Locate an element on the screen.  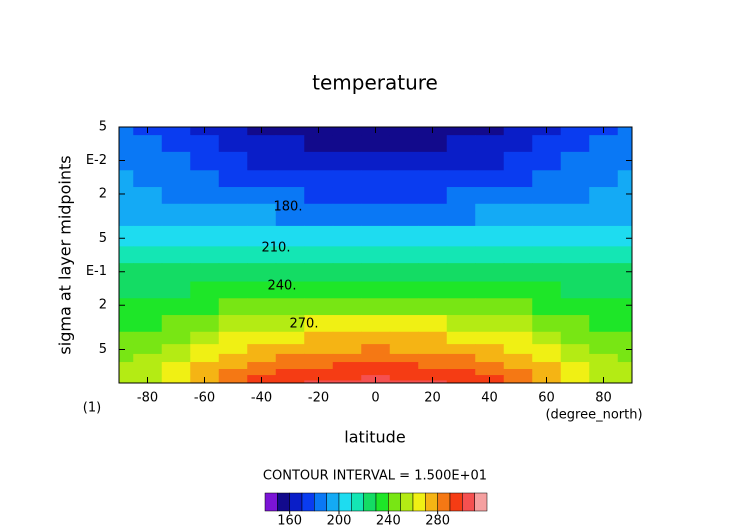
colorbar-tick-label: 280 is located at coordinates (437, 521).